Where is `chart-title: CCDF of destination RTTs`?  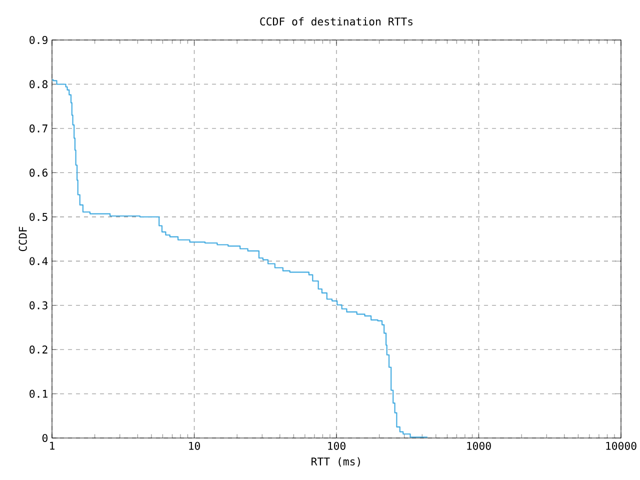
chart-title: CCDF of destination RTTs is located at coordinates (336, 21).